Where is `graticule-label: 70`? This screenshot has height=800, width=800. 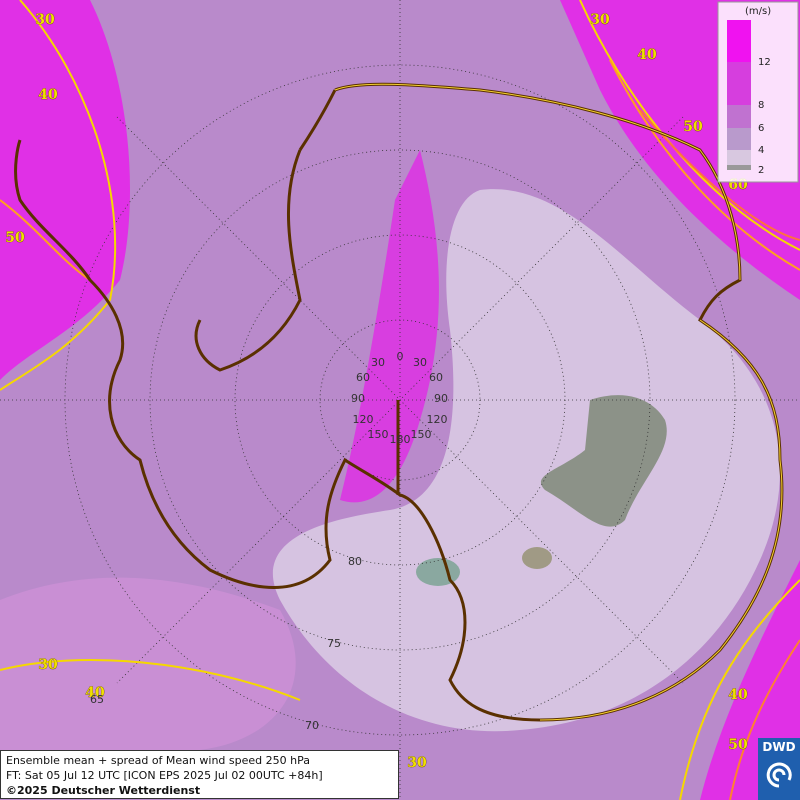
graticule-label: 70 is located at coordinates (312, 725).